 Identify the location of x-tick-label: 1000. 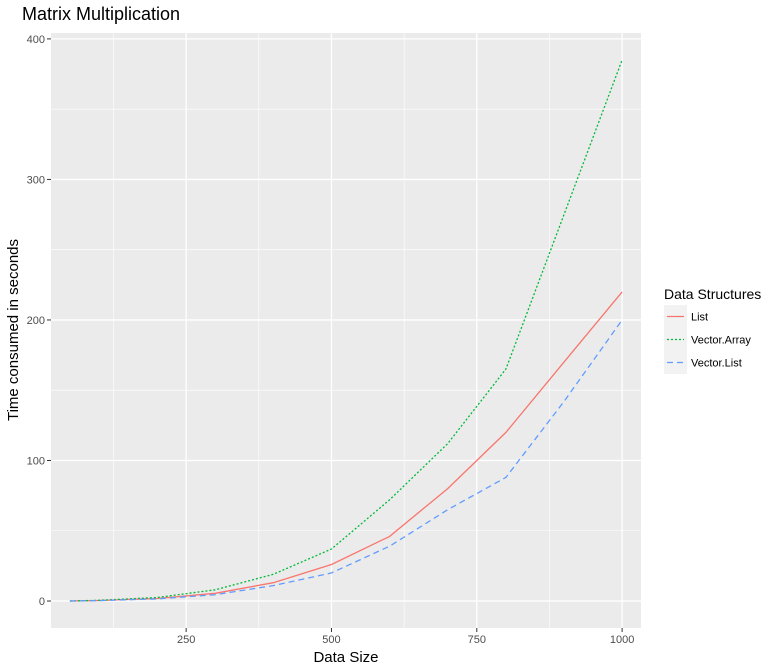
(622, 640).